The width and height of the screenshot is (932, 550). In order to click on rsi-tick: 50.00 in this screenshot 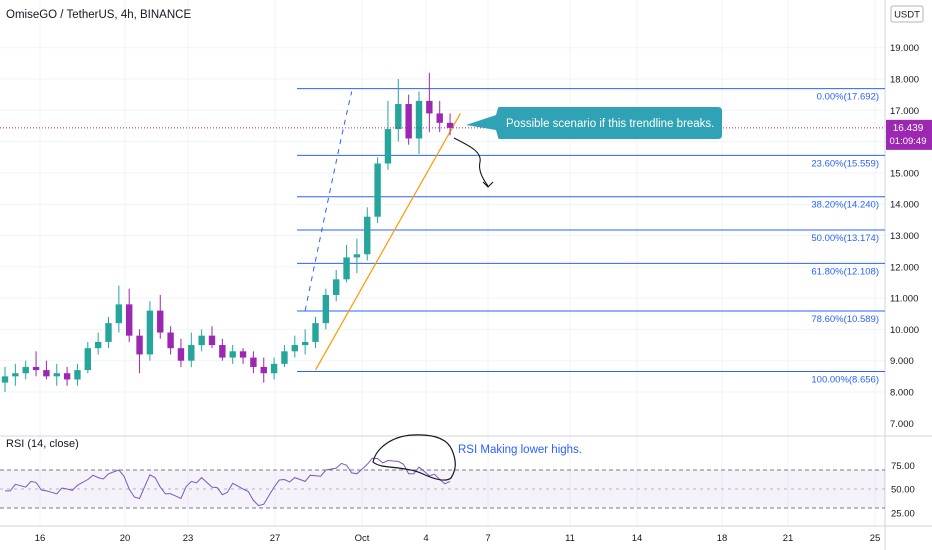, I will do `click(903, 490)`.